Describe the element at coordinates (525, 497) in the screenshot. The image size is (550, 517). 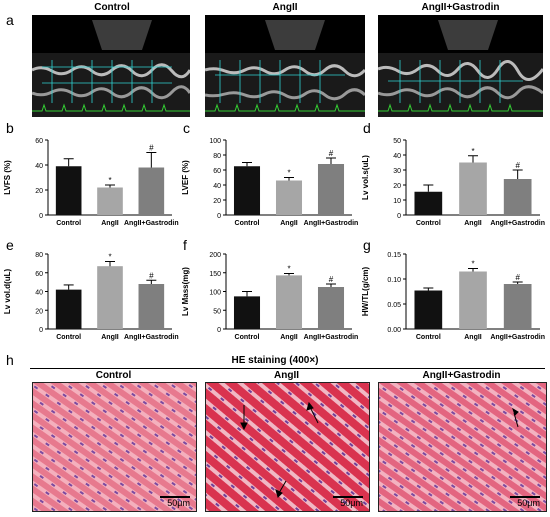
I see `scale-bar-angii-gastrodin` at that location.